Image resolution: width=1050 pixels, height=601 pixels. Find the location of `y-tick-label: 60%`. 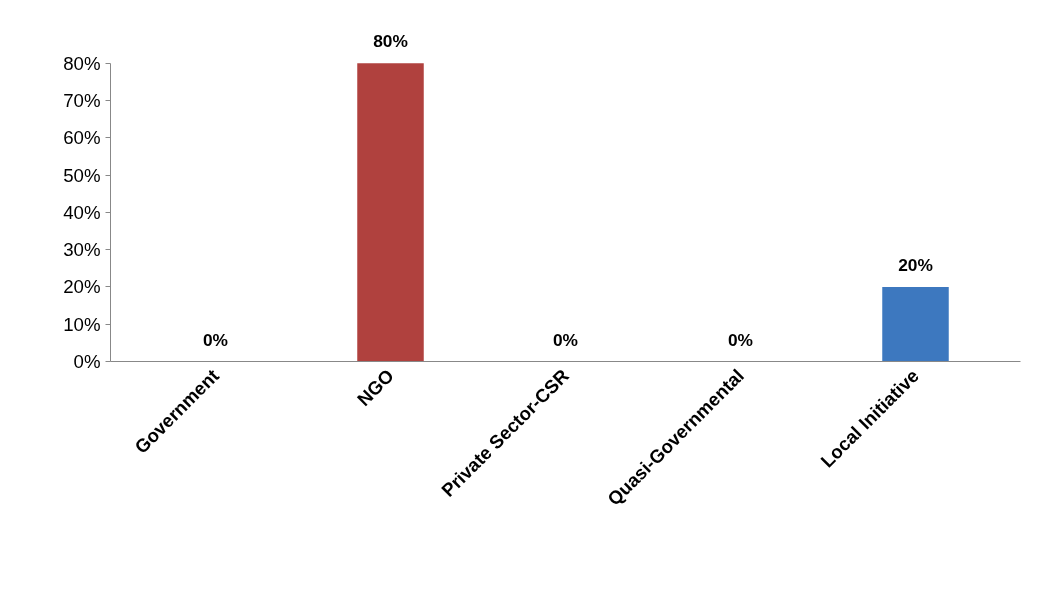

y-tick-label: 60% is located at coordinates (82, 138).